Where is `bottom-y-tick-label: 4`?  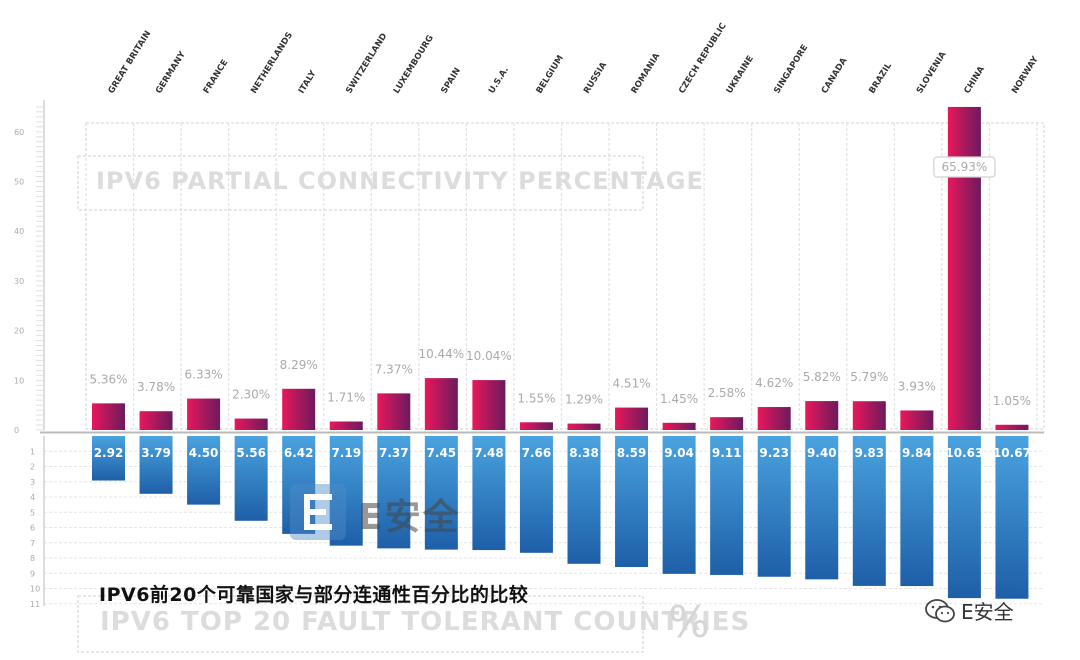 bottom-y-tick-label: 4 is located at coordinates (32, 497).